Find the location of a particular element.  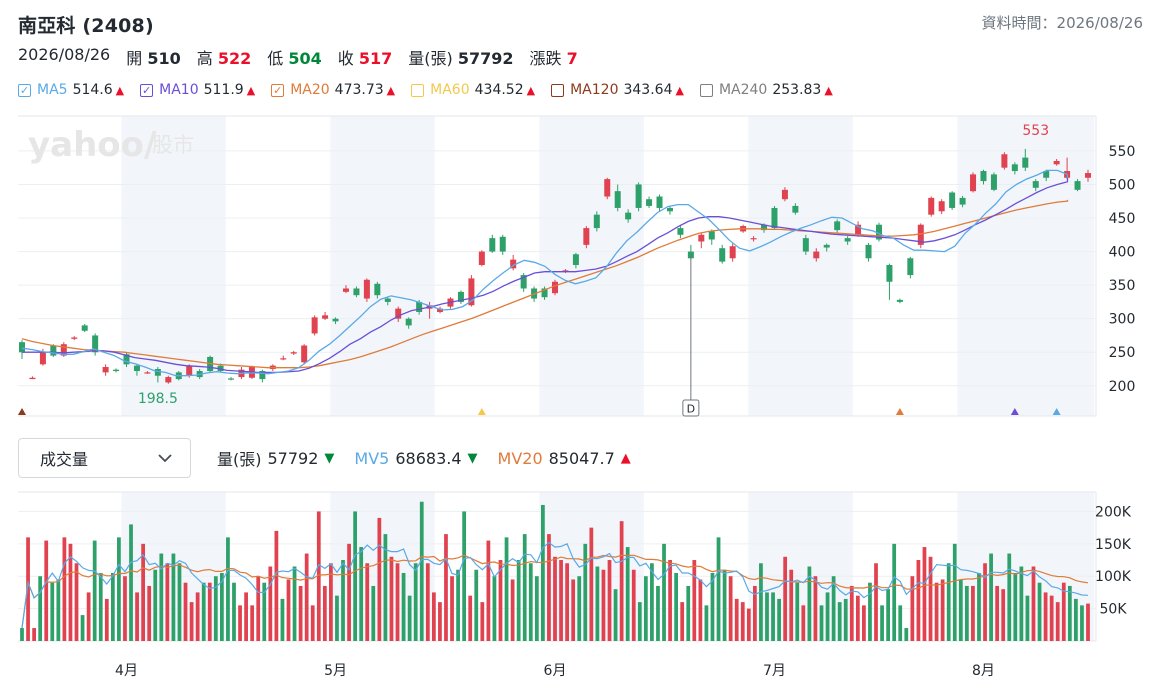

low-value: 504 is located at coordinates (305, 58).